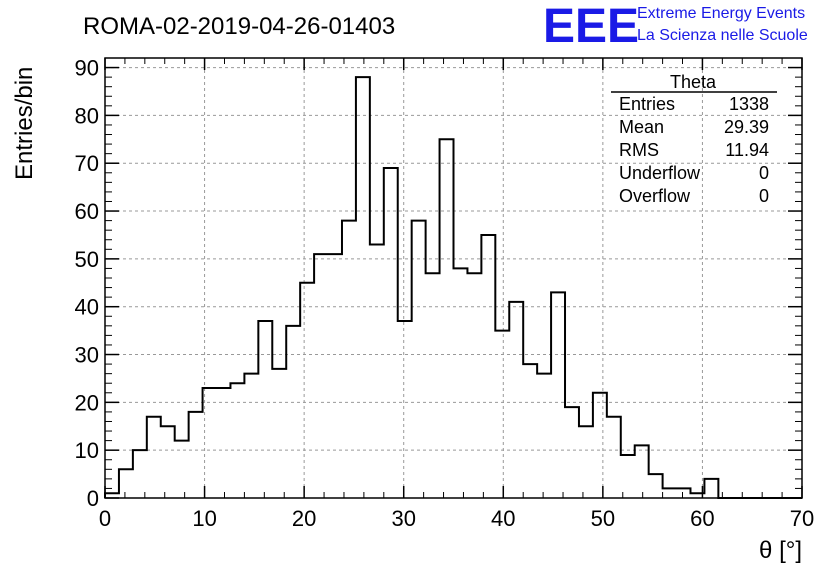  I want to click on y-tick-label: 80, so click(87, 115).